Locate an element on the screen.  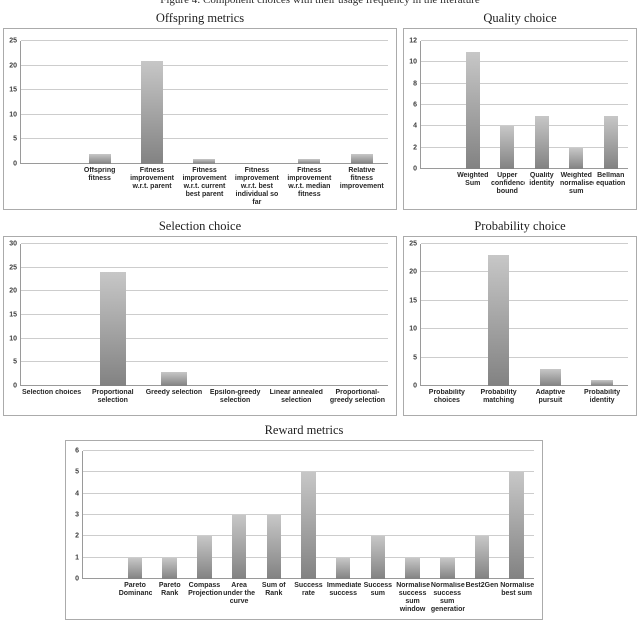
y-axis: 0 5 10 15 20 25 30 is located at coordinates (13, 315).